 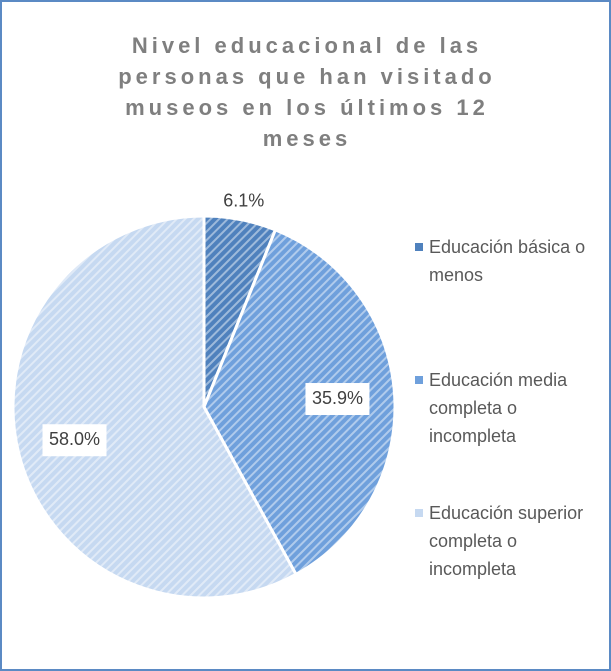 I want to click on legend-entry: Educación básica o menos, so click(x=511, y=261).